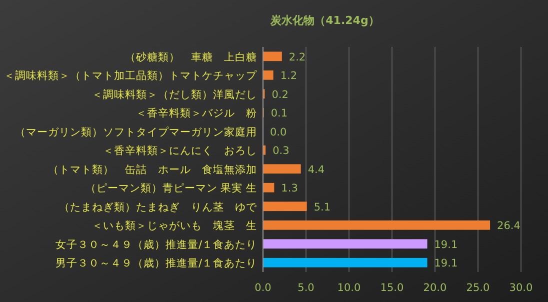 The image size is (548, 302). I want to click on x-tick-label: 0.0, so click(263, 288).